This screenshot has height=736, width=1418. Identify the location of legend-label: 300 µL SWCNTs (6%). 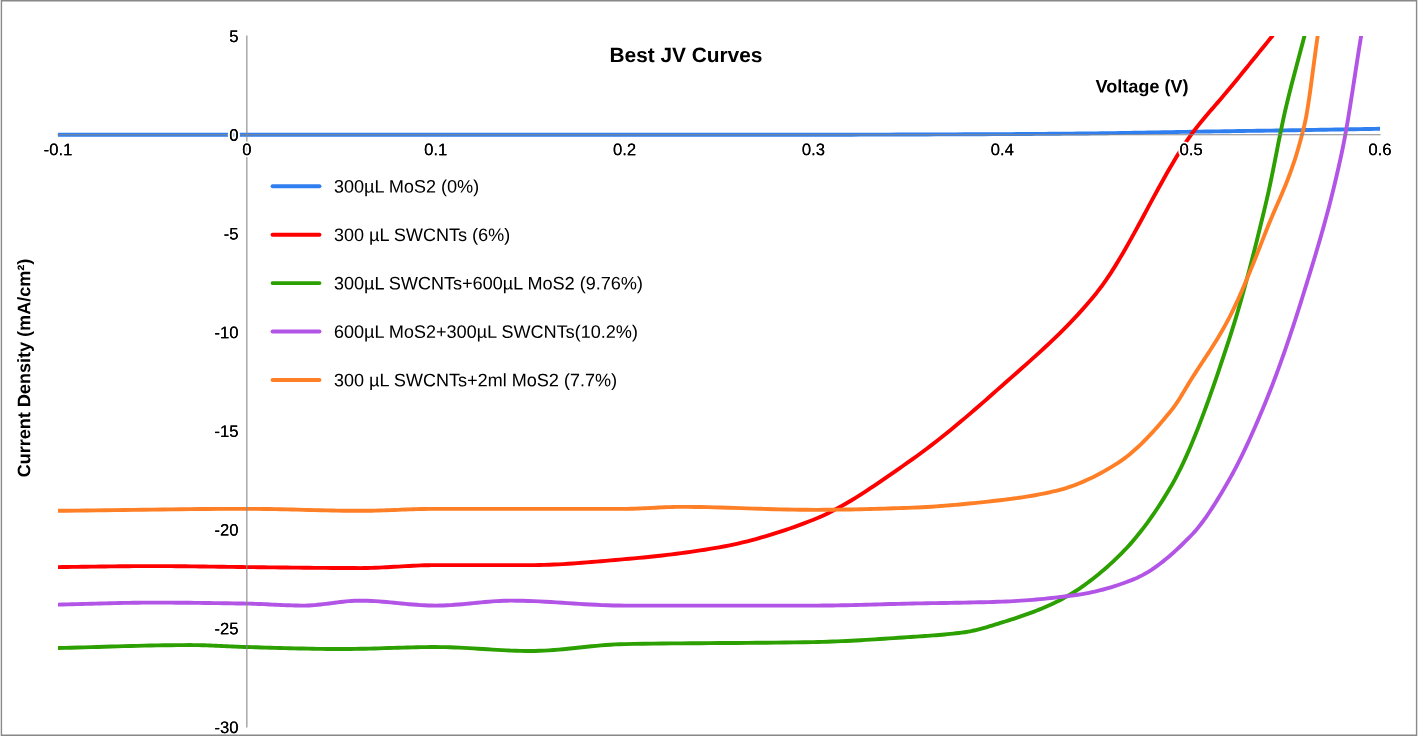
(422, 236).